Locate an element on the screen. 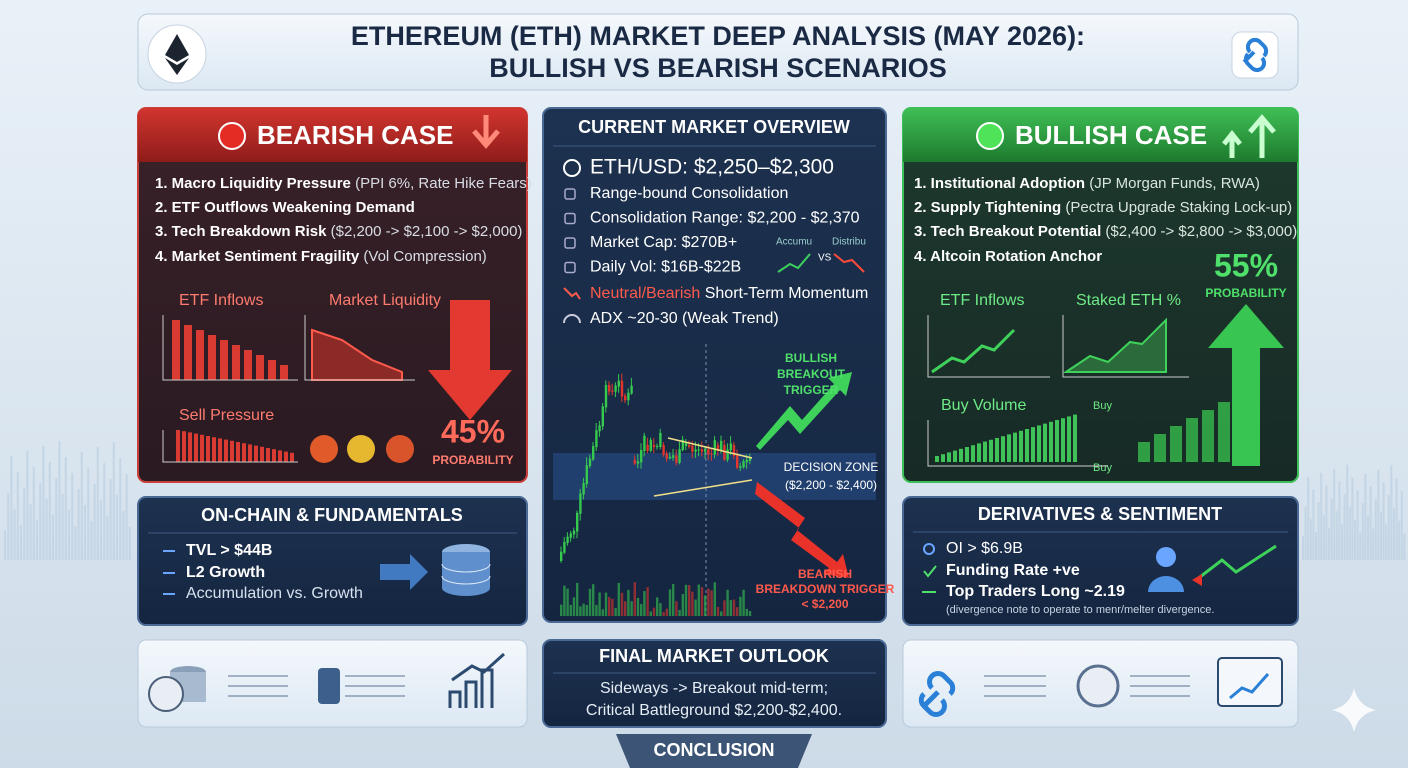 This screenshot has height=768, width=1408. panel-title: BEARISH CASE is located at coordinates (355, 135).